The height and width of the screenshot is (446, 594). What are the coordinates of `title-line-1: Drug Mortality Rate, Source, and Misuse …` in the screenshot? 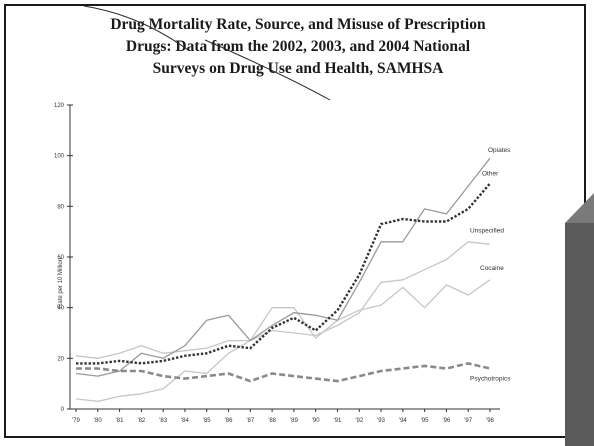 It's located at (298, 24).